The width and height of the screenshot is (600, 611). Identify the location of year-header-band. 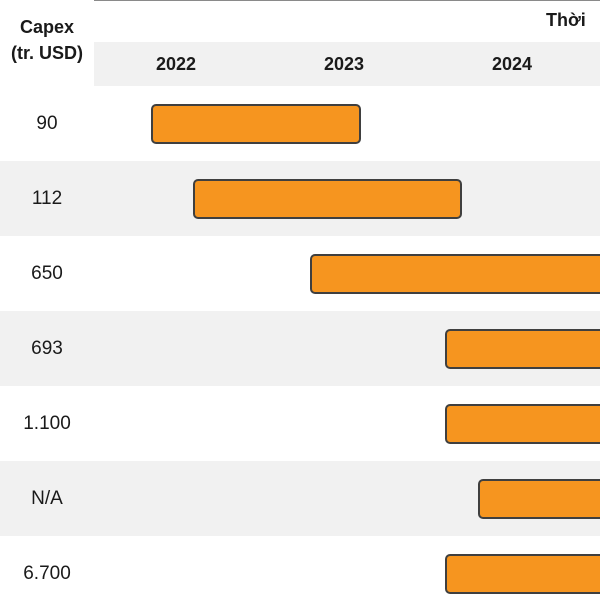
(347, 64).